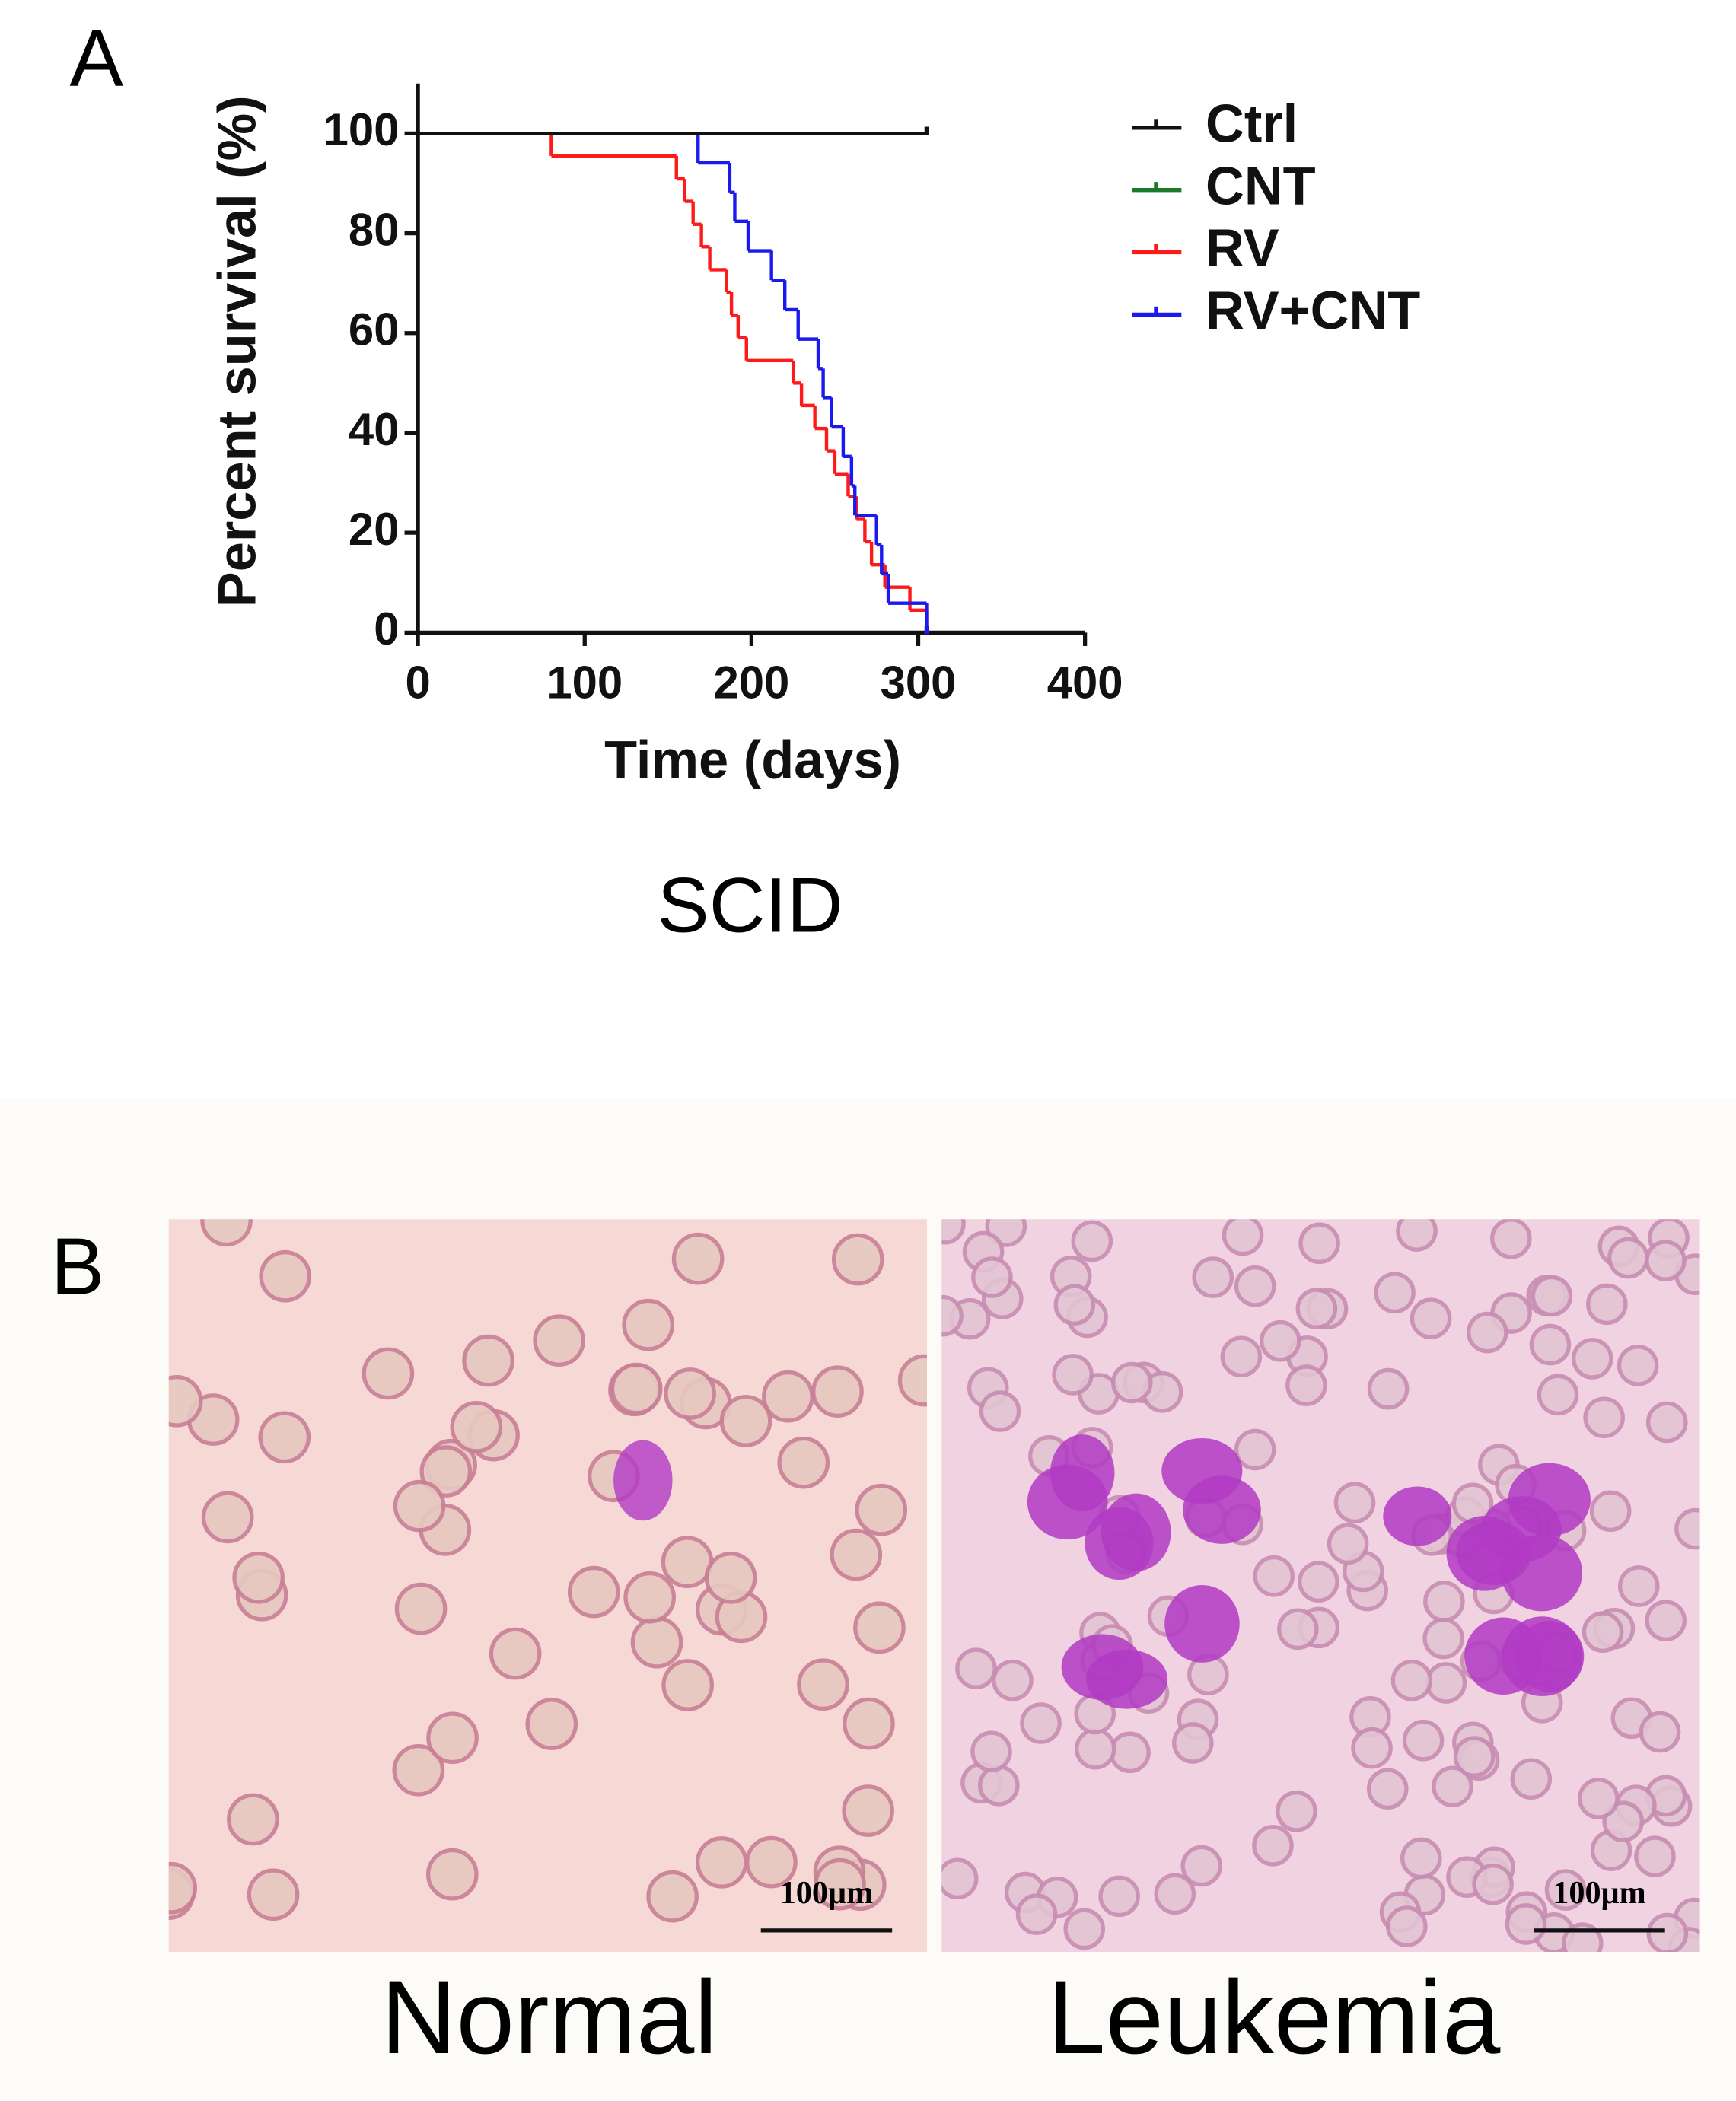  What do you see at coordinates (549, 2017) in the screenshot?
I see `image-label: Normal` at bounding box center [549, 2017].